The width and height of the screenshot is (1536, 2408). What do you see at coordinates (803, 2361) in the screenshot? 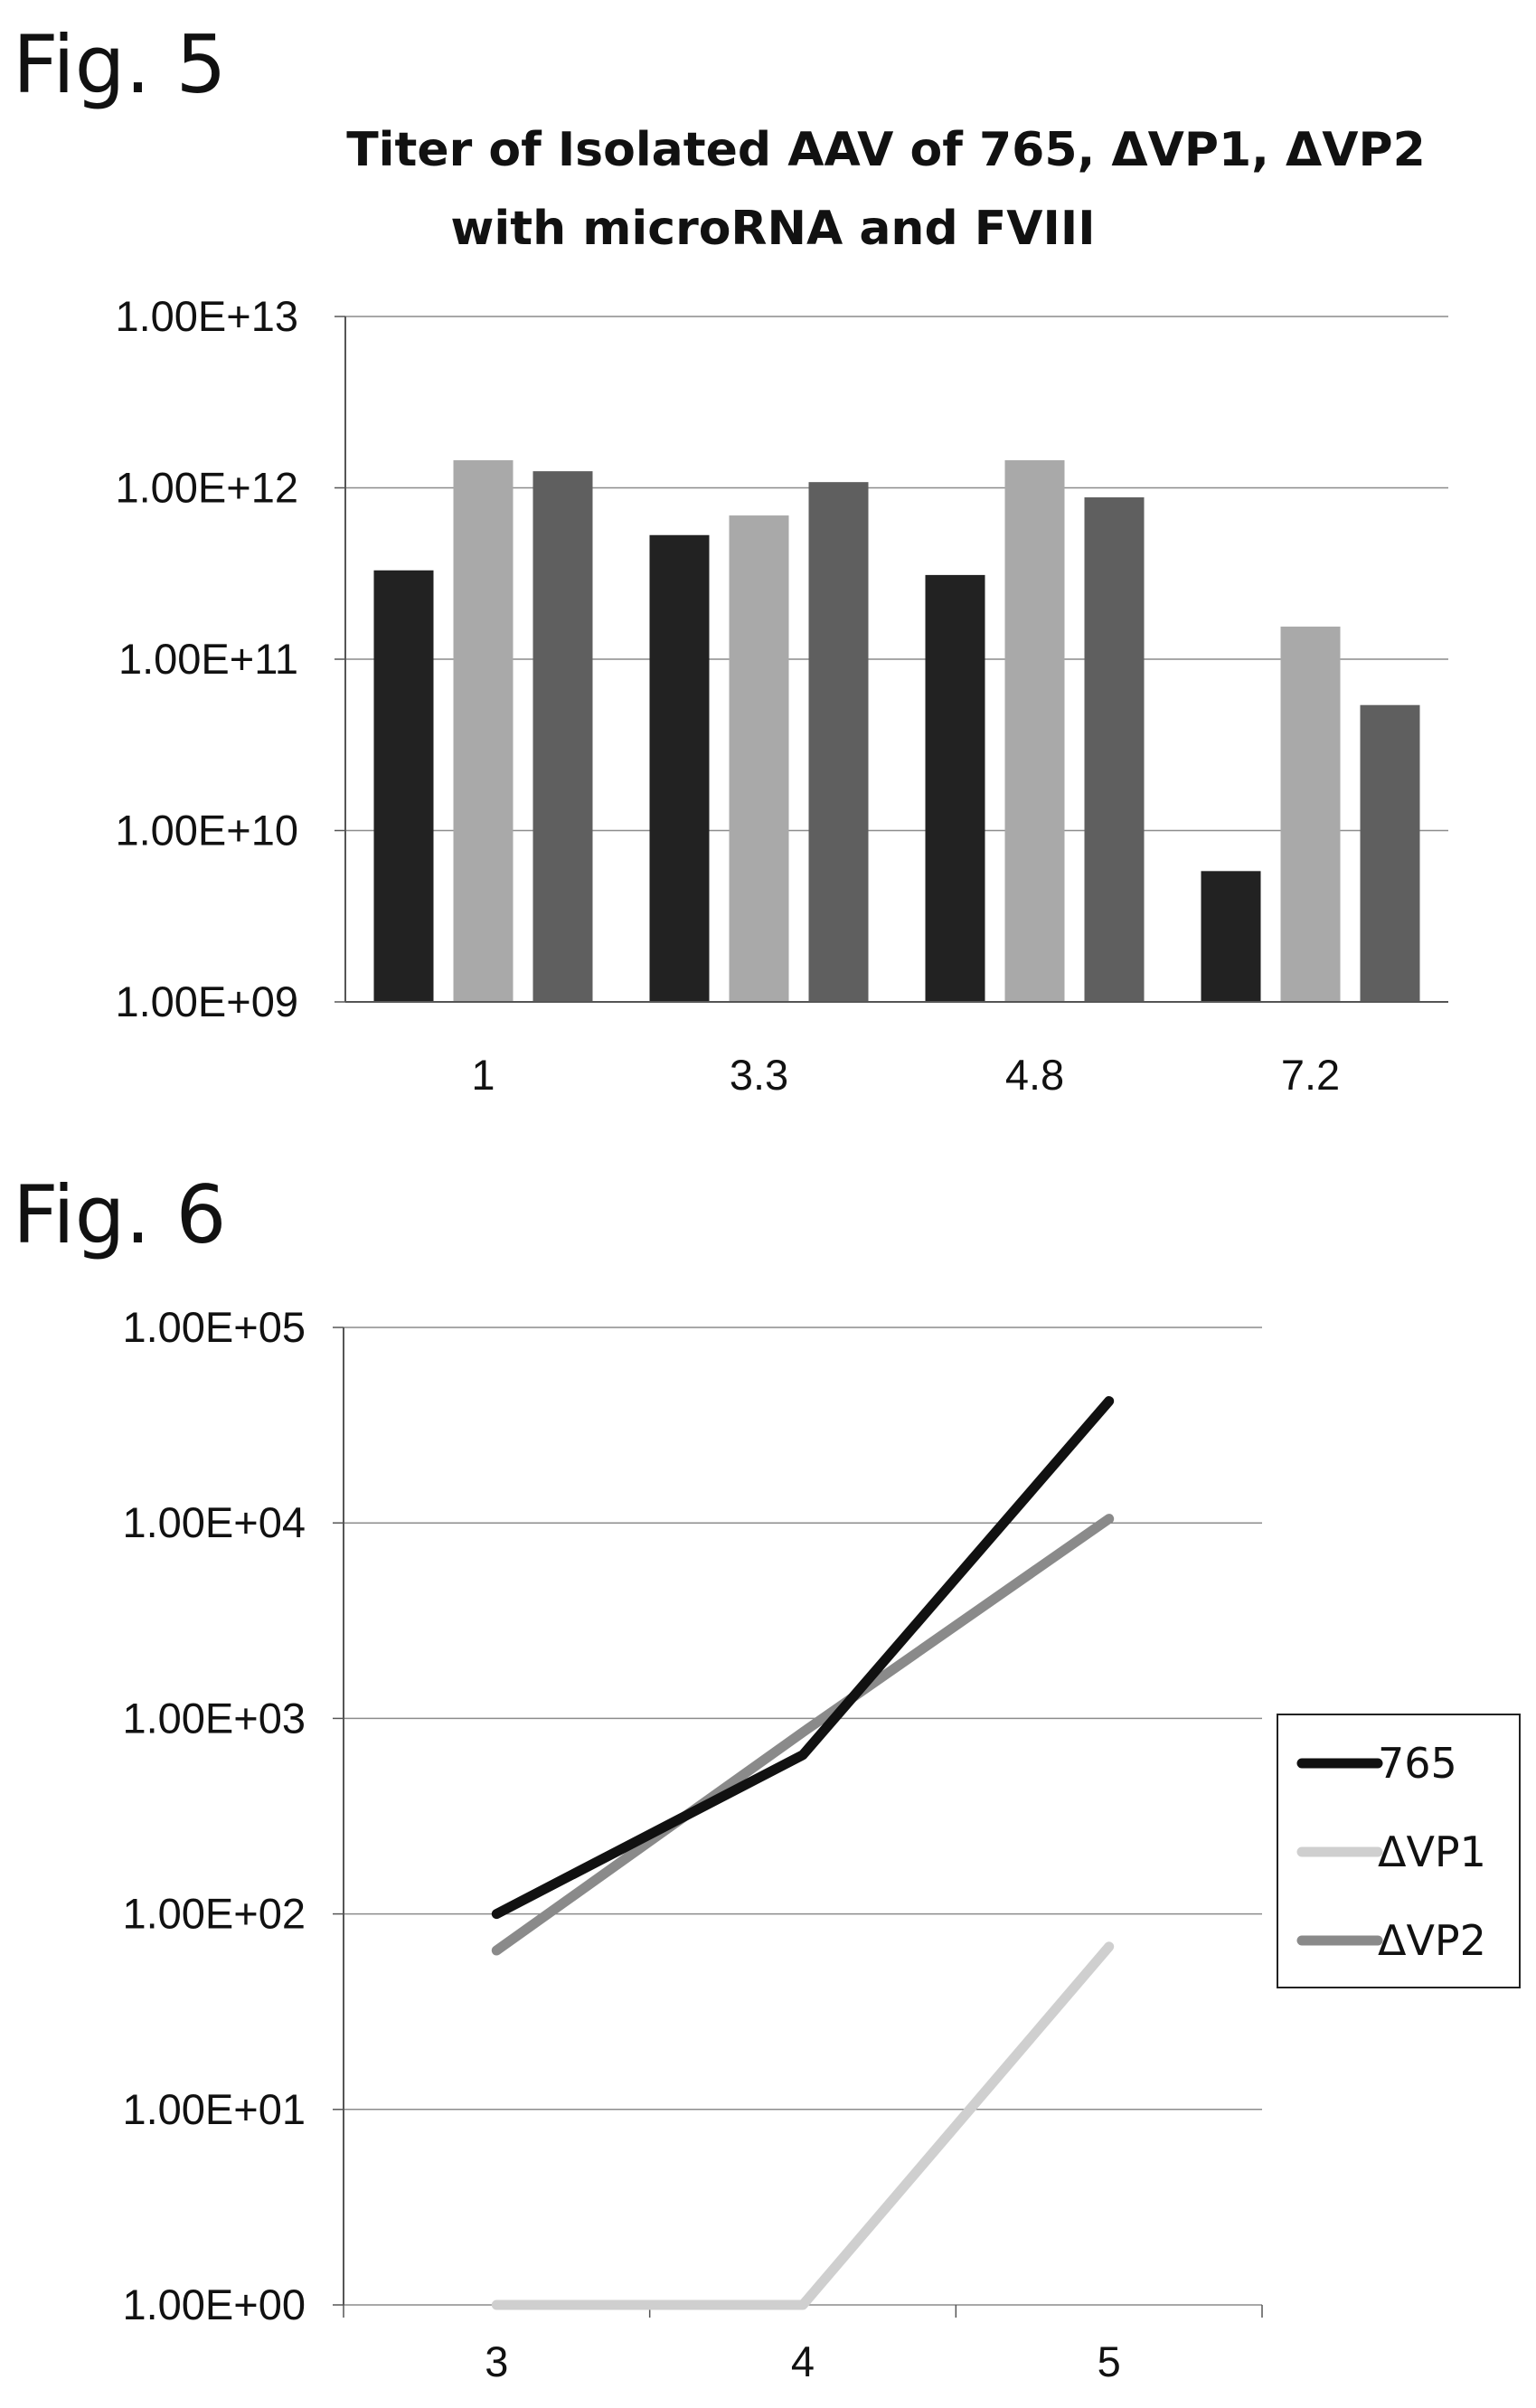
I see `x-tick-label: 4` at bounding box center [803, 2361].